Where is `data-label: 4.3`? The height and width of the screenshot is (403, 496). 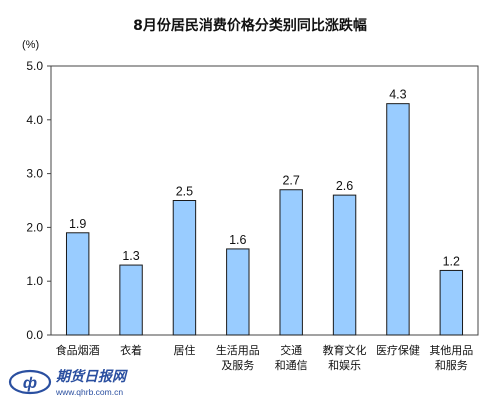 data-label: 4.3 is located at coordinates (397, 95).